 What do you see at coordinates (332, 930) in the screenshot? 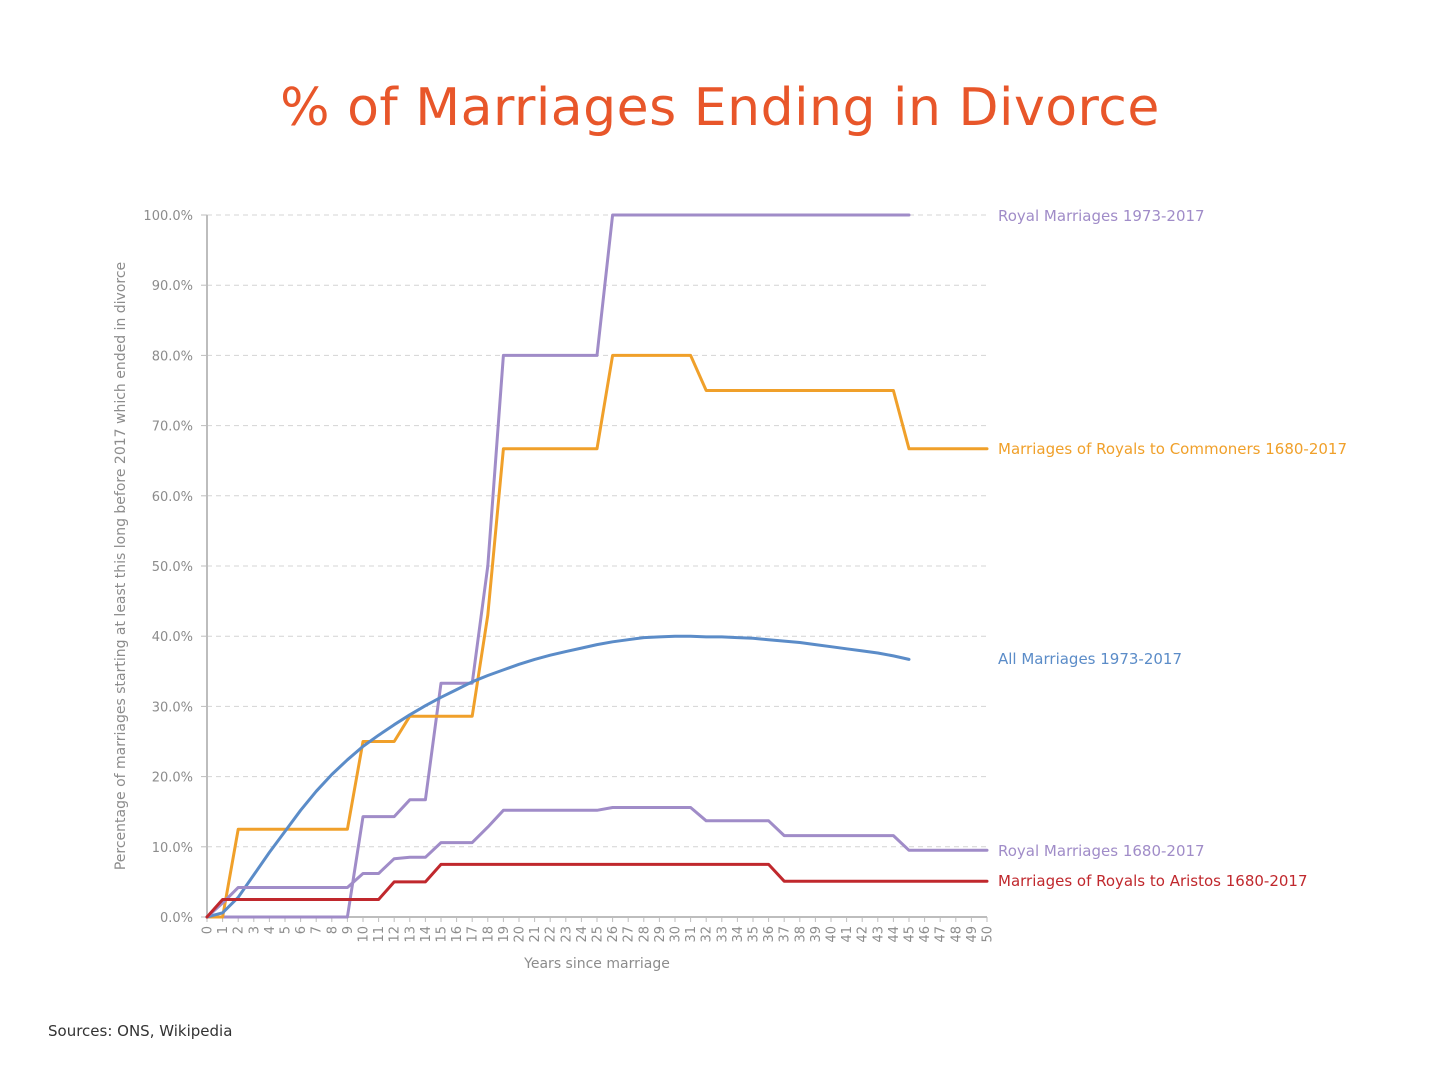
I see `x-tick-label: 8` at bounding box center [332, 930].